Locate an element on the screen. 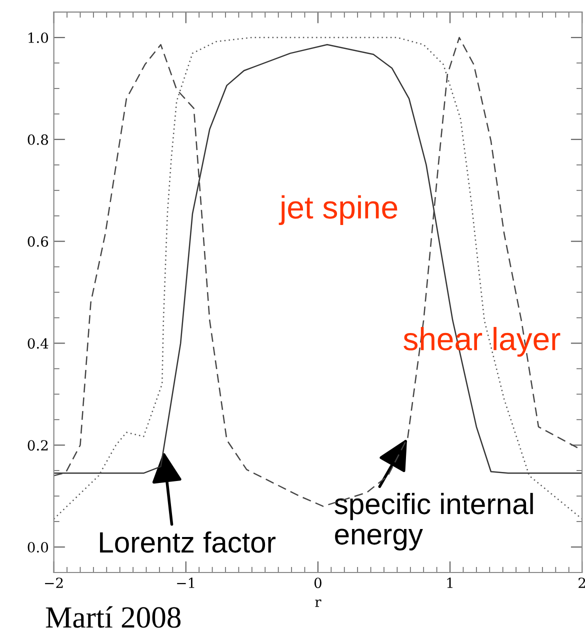 The height and width of the screenshot is (634, 585). annotation: specific internal energy is located at coordinates (433, 521).